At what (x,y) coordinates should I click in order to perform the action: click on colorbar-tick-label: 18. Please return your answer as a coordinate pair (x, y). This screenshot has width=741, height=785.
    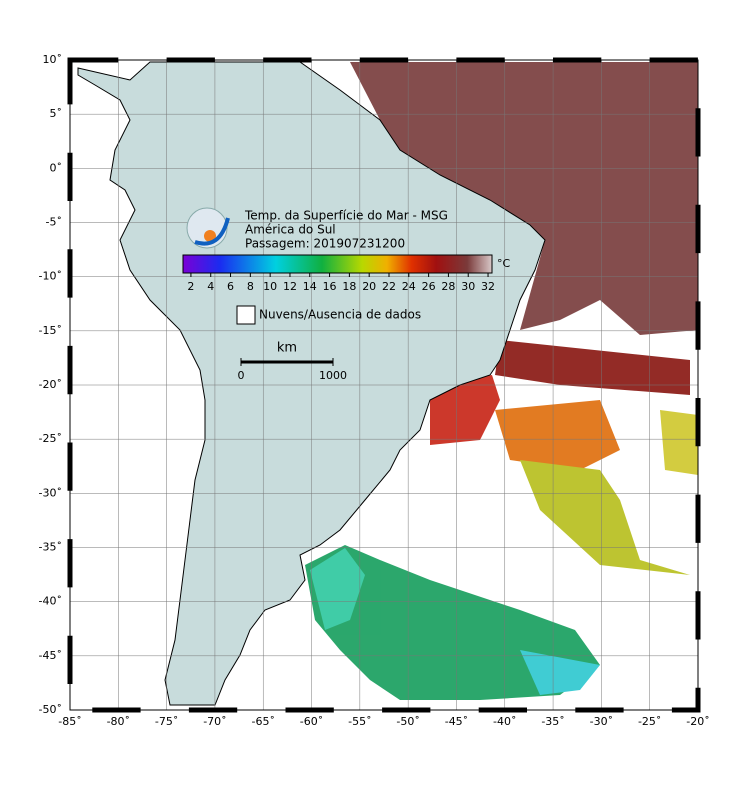
    Looking at the image, I should click on (349, 286).